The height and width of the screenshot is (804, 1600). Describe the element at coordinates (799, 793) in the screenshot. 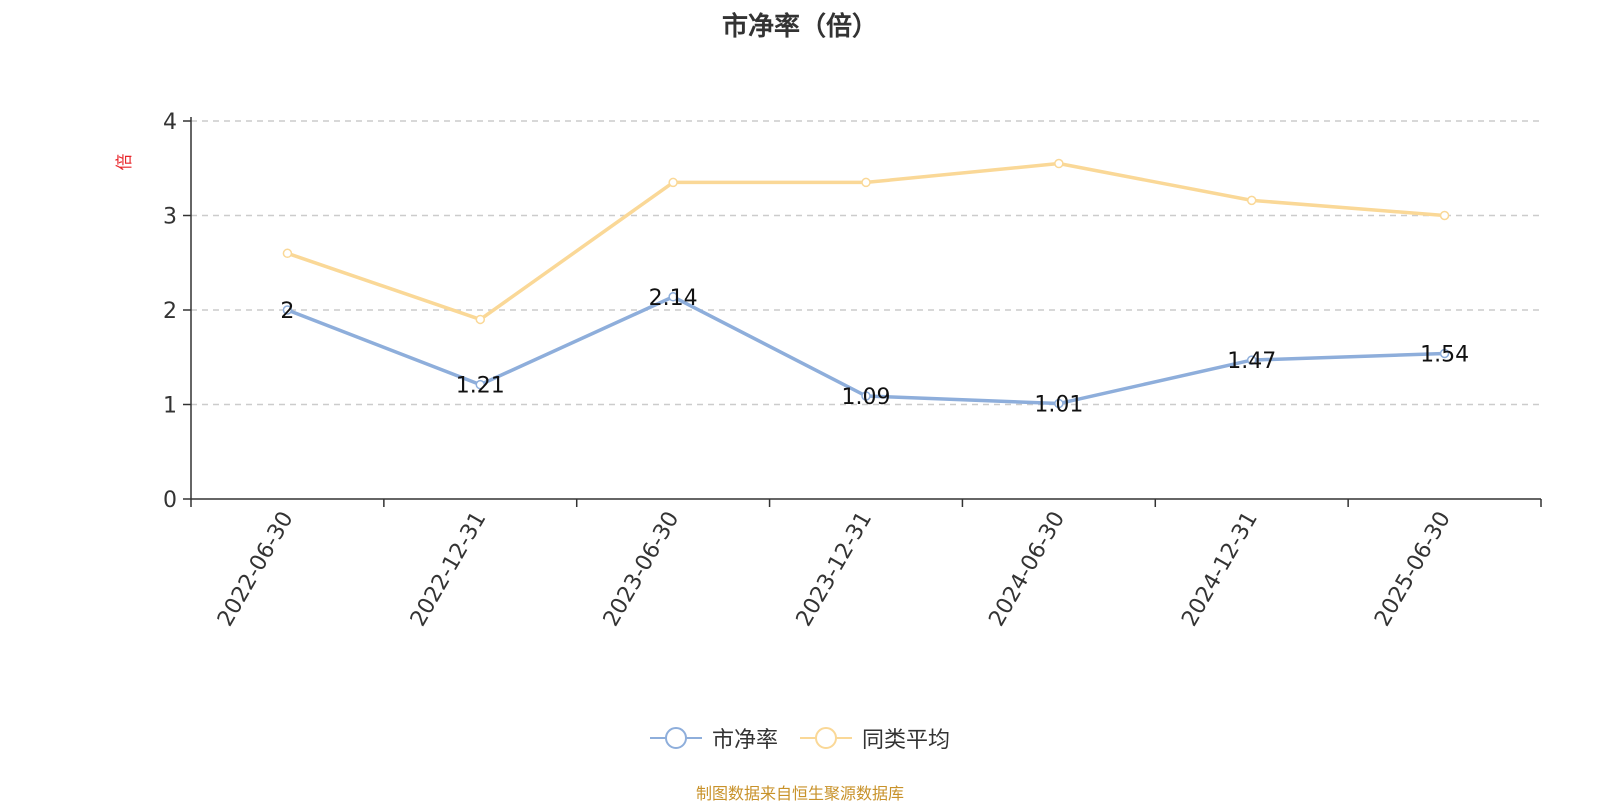

I see `data-source-note: 制图数据来自恒生聚源数据库` at that location.